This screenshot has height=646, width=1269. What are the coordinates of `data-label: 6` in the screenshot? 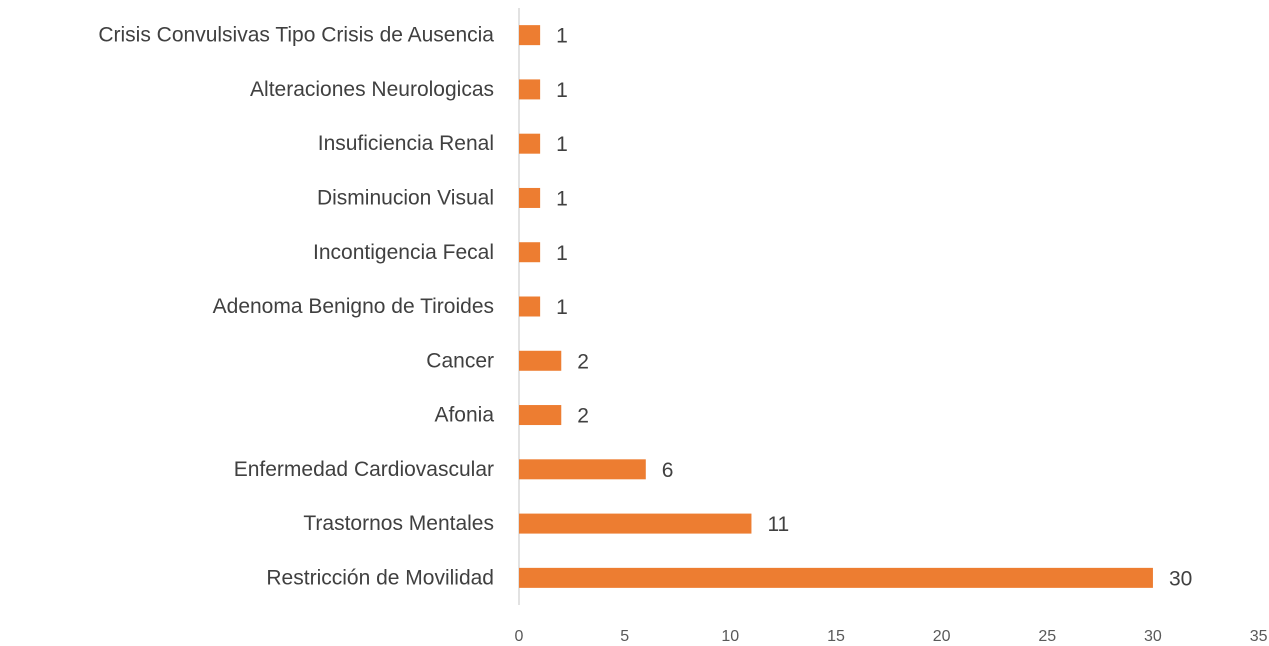 It's located at (668, 470).